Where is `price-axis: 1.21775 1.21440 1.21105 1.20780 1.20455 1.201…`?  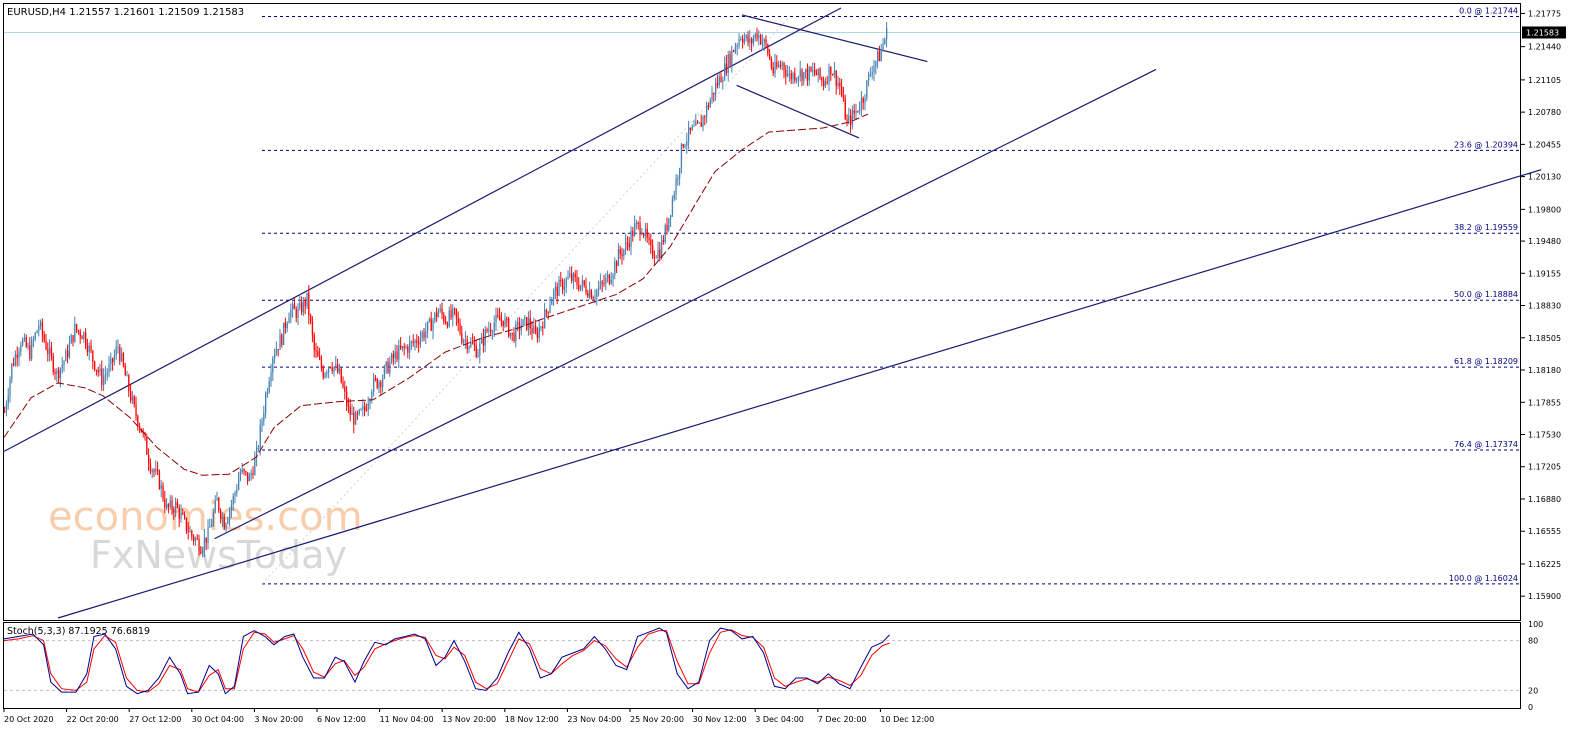 price-axis: 1.21775 1.21440 1.21105 1.20780 1.20455 1.201… is located at coordinates (1543, 305).